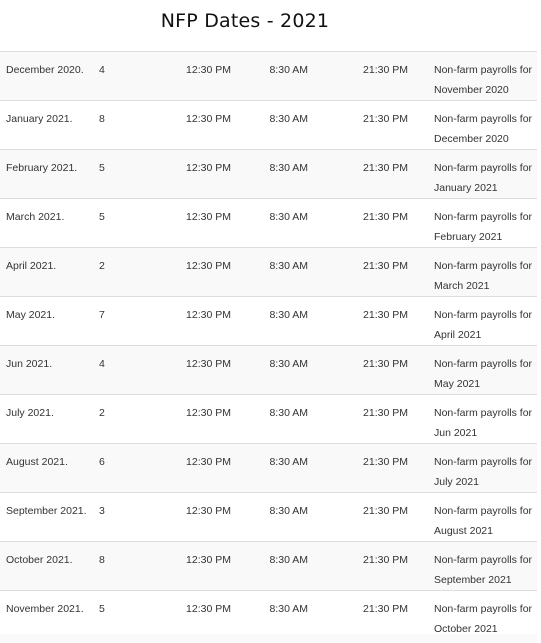 The image size is (541, 643). What do you see at coordinates (458, 335) in the screenshot?
I see `description-line-2: April 2021` at bounding box center [458, 335].